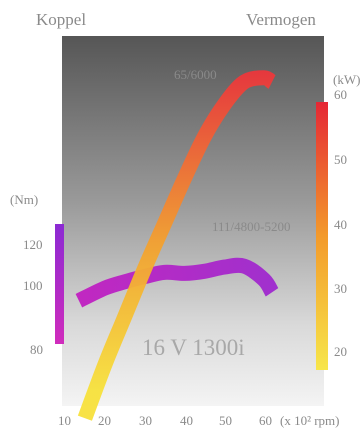 The image size is (364, 429). I want to click on left-tick-label: 120, so click(33, 244).